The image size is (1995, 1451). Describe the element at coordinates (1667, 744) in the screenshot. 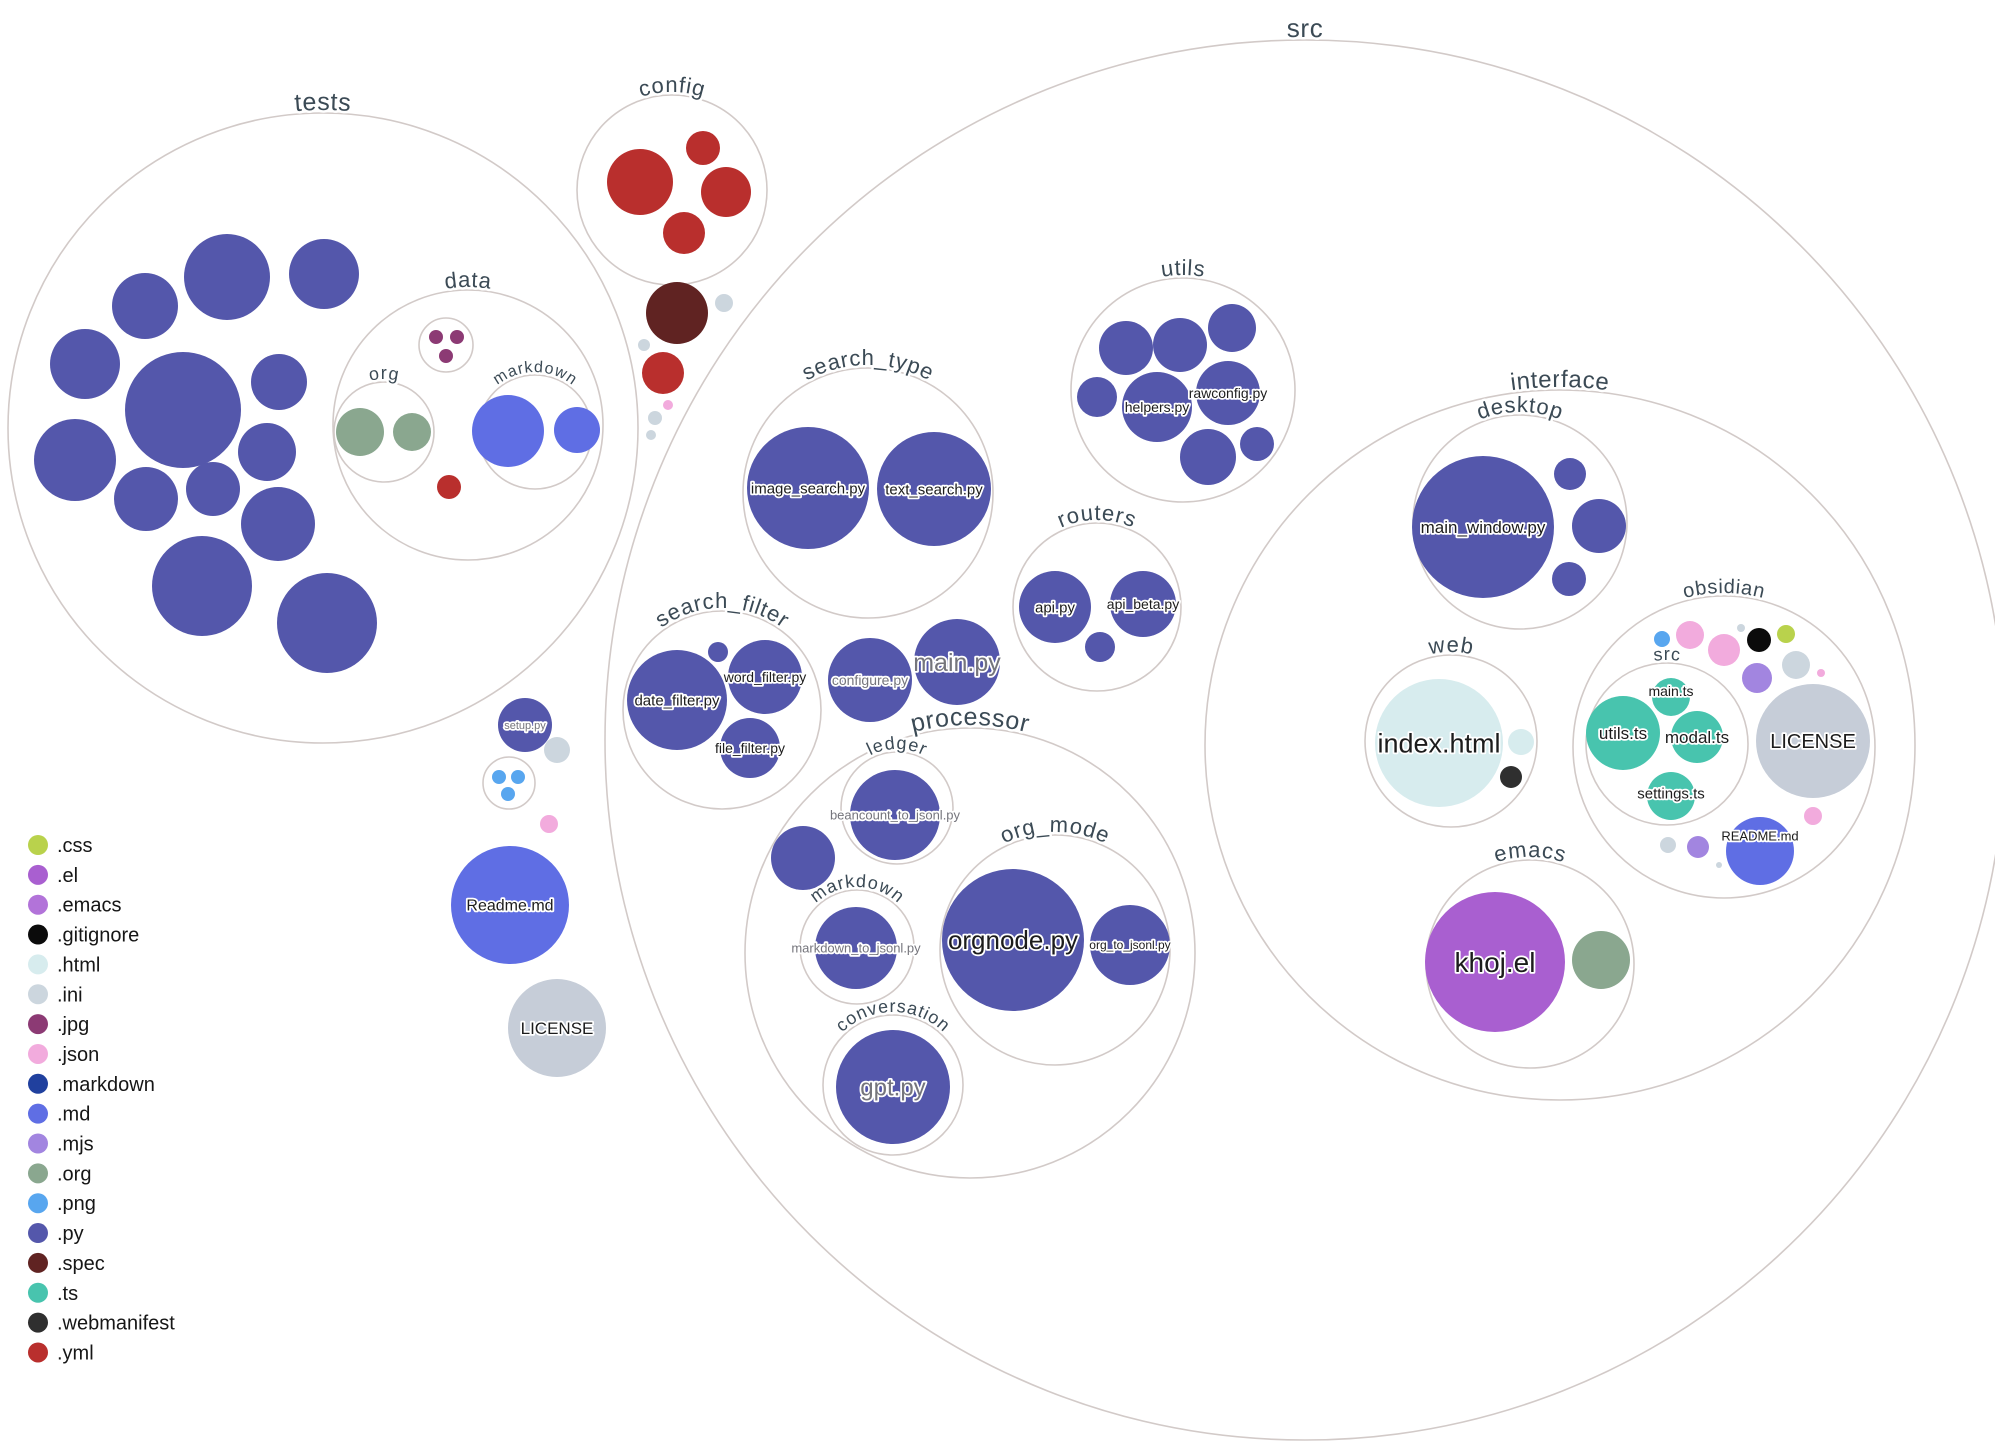

I see `dir-src-circle` at that location.